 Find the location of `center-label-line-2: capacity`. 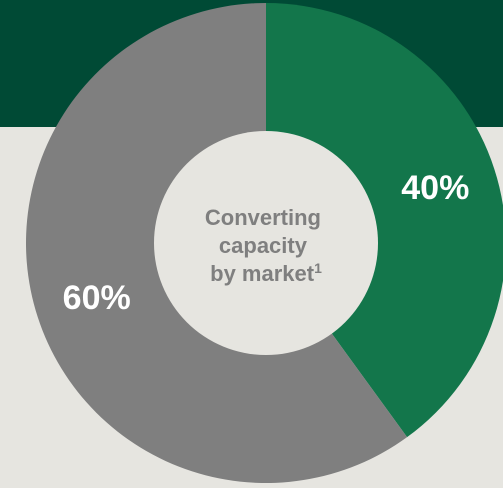

center-label-line-2: capacity is located at coordinates (263, 245).